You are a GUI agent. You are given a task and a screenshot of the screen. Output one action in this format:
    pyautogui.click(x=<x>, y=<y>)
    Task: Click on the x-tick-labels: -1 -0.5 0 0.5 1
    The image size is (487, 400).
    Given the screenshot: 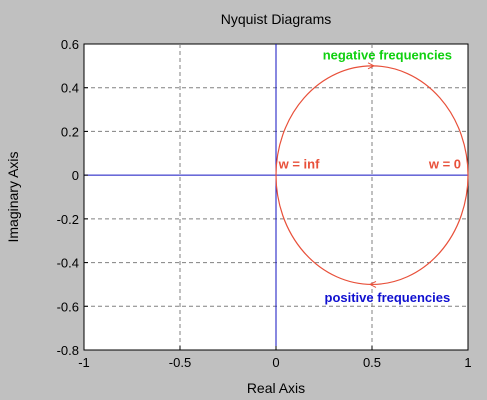 What is the action you would take?
    pyautogui.click(x=275, y=358)
    